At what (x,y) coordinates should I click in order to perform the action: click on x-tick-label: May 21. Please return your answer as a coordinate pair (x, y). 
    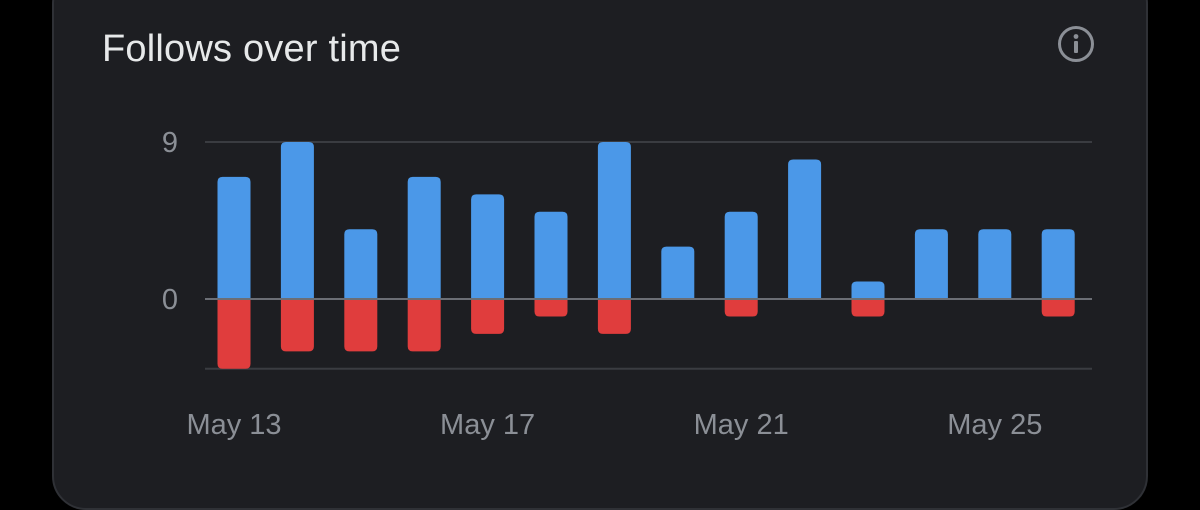
    Looking at the image, I should click on (741, 425).